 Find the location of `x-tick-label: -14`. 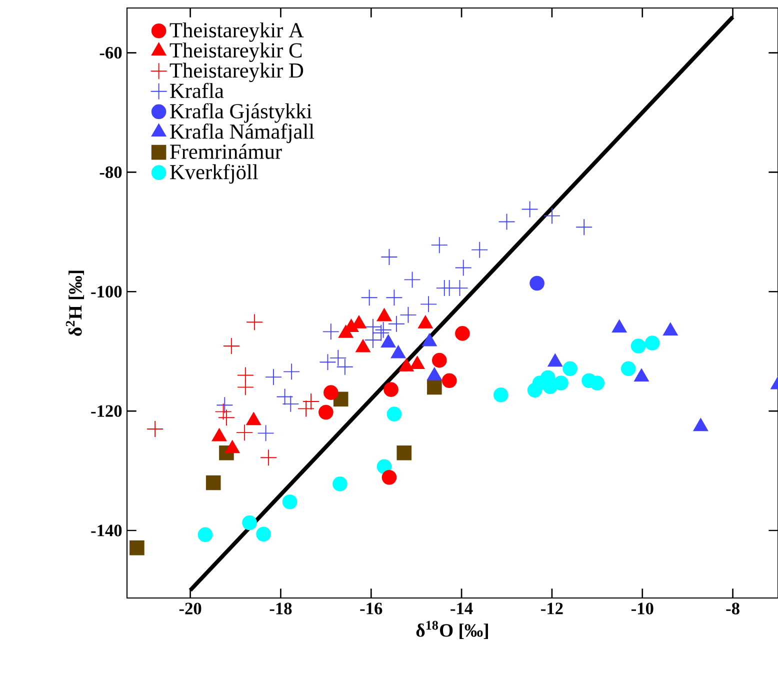

x-tick-label: -14 is located at coordinates (461, 608).